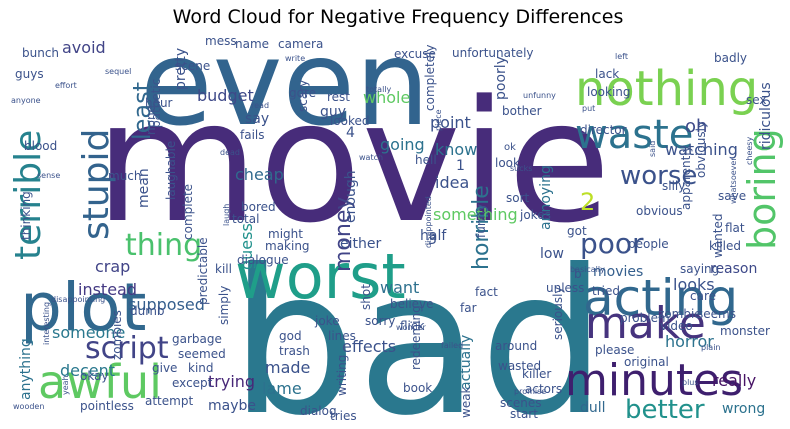 The width and height of the screenshot is (790, 429). I want to click on word-unfortunately: unfortunately, so click(493, 53).